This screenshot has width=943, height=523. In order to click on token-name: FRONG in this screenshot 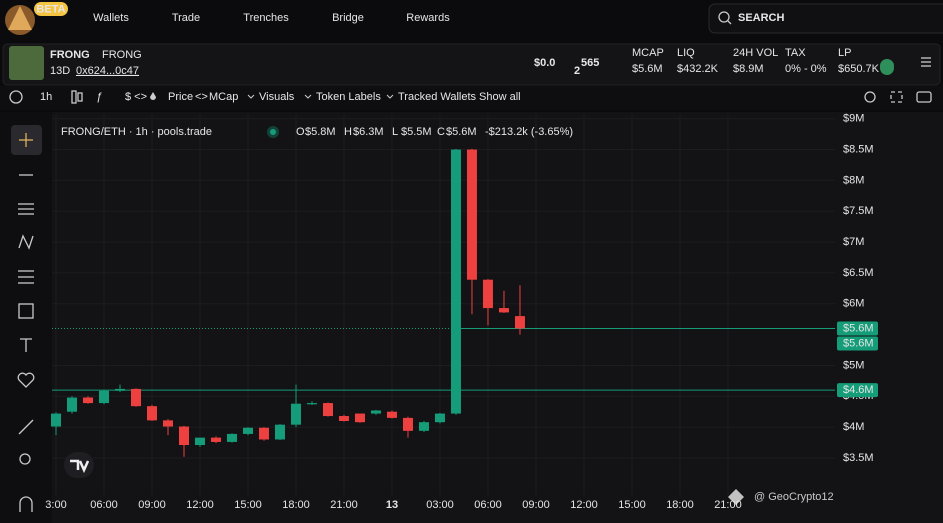, I will do `click(70, 55)`.